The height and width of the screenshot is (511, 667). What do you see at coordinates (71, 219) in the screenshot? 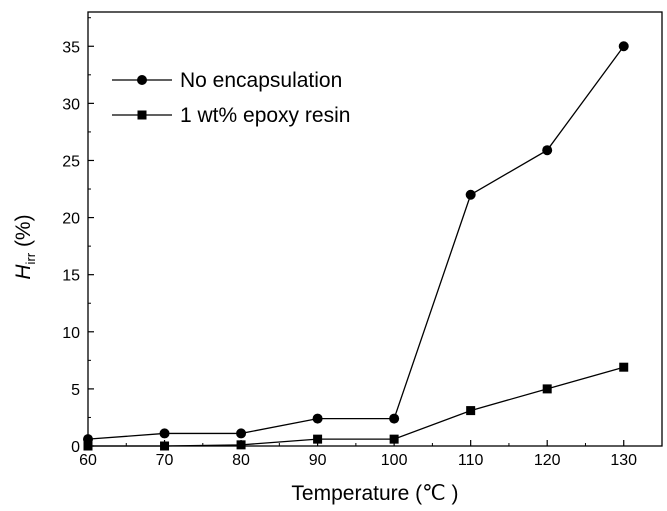
I see `y-tick-label: 20` at bounding box center [71, 219].